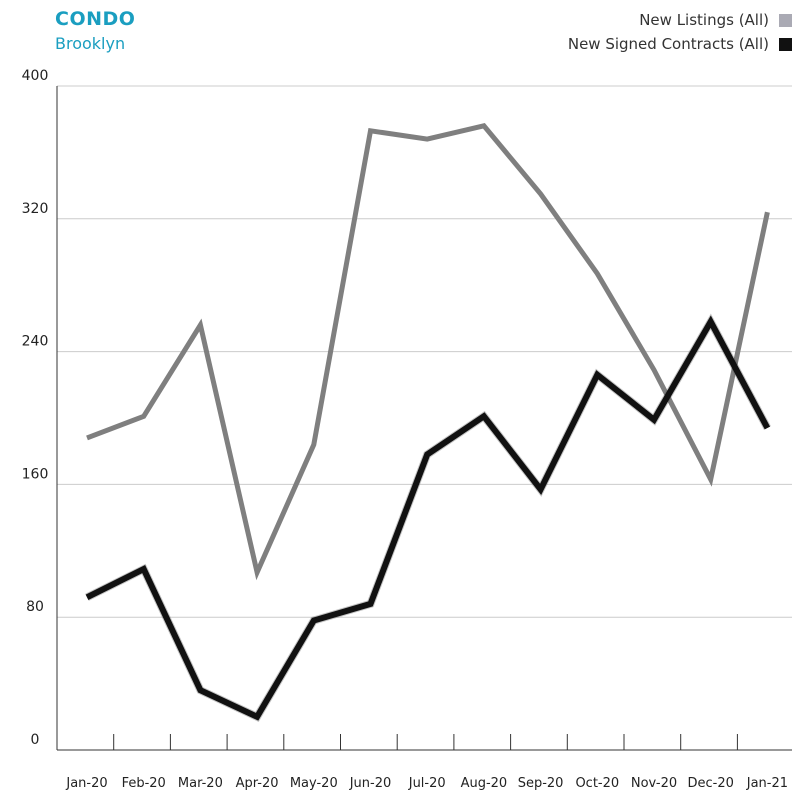  Describe the element at coordinates (711, 783) in the screenshot. I see `x-tick-label-dec-20: Dec-20` at that location.